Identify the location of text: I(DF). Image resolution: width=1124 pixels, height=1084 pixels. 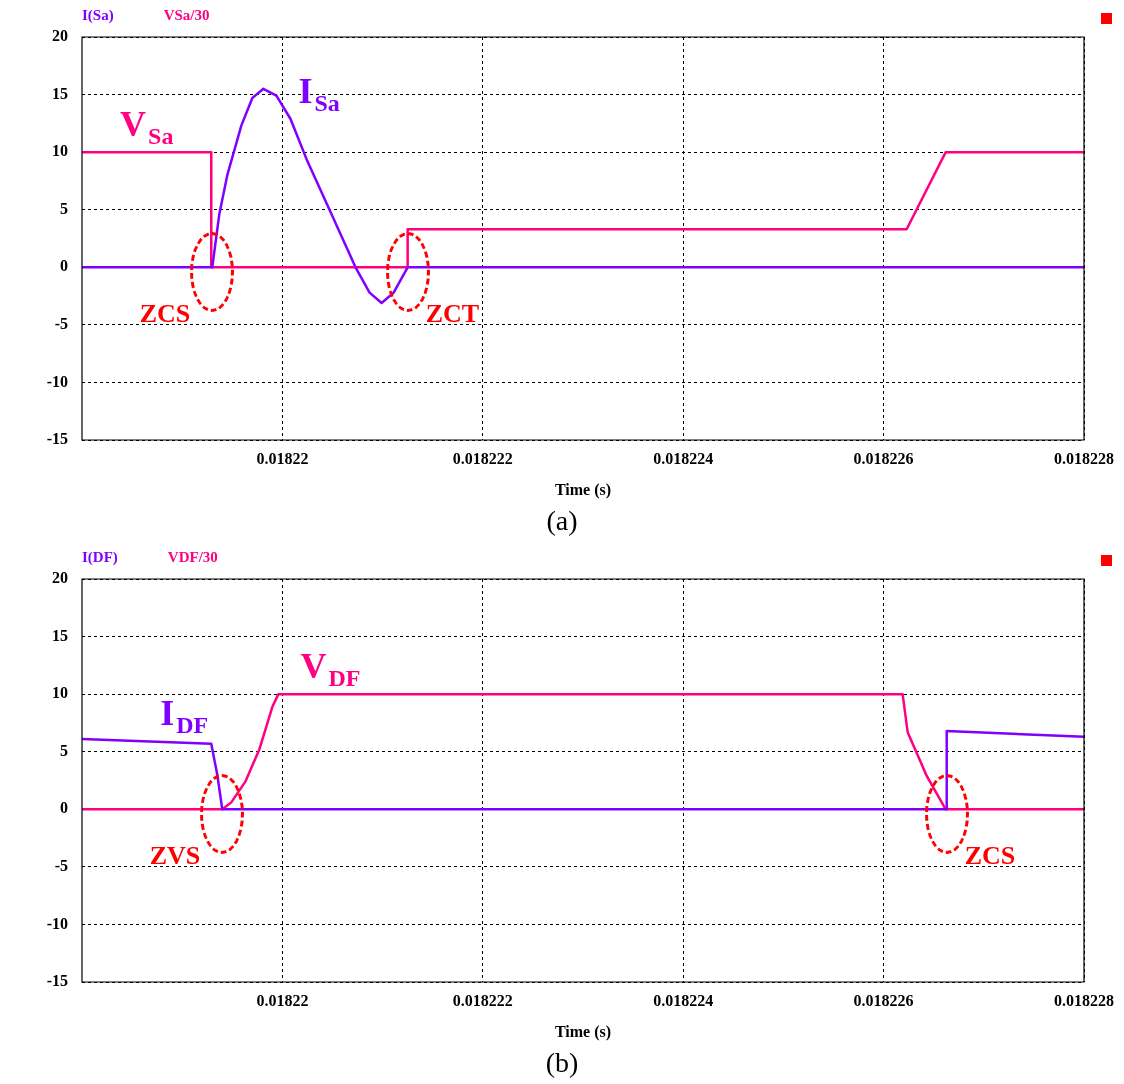
(100, 557).